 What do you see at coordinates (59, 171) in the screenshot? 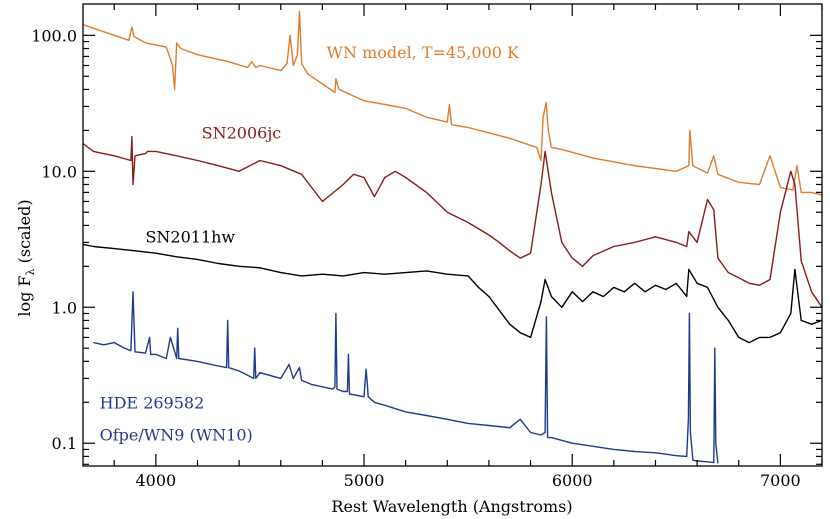
I see `y-tick-label: 10.0` at bounding box center [59, 171].